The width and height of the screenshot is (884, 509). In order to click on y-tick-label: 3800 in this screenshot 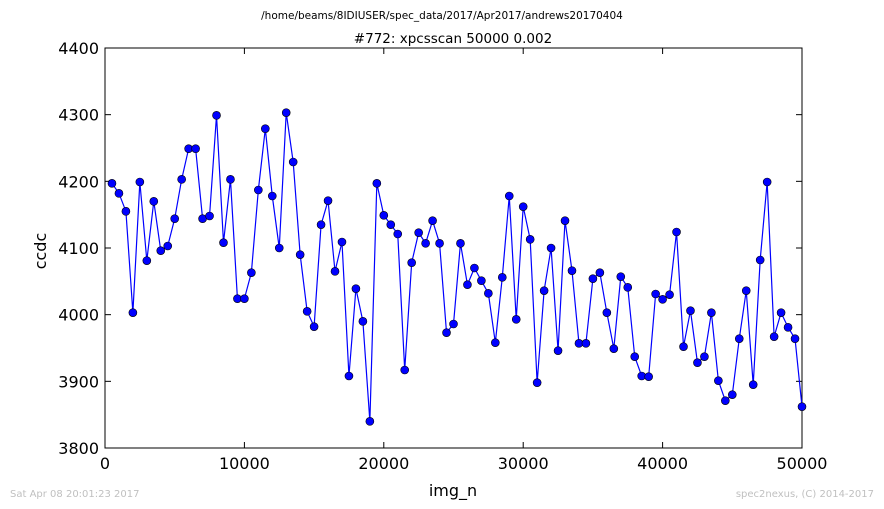, I will do `click(78, 448)`.